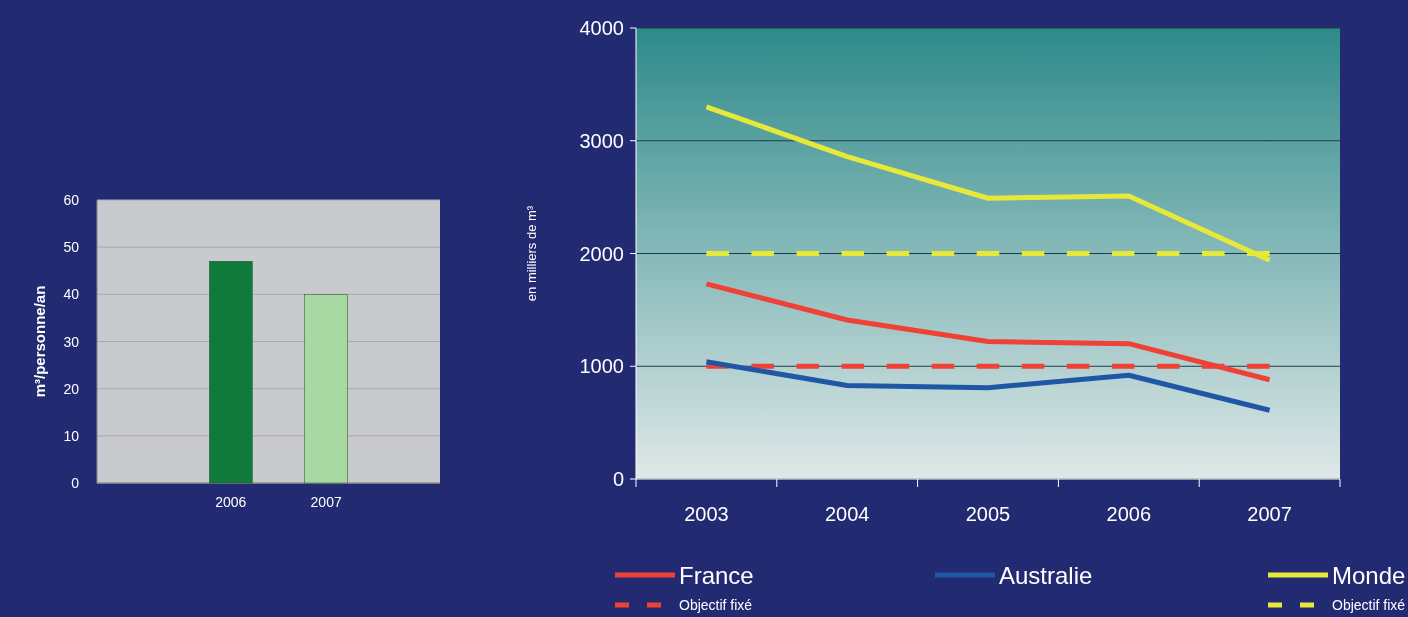  What do you see at coordinates (601, 140) in the screenshot?
I see `y-tick-label: 3000` at bounding box center [601, 140].